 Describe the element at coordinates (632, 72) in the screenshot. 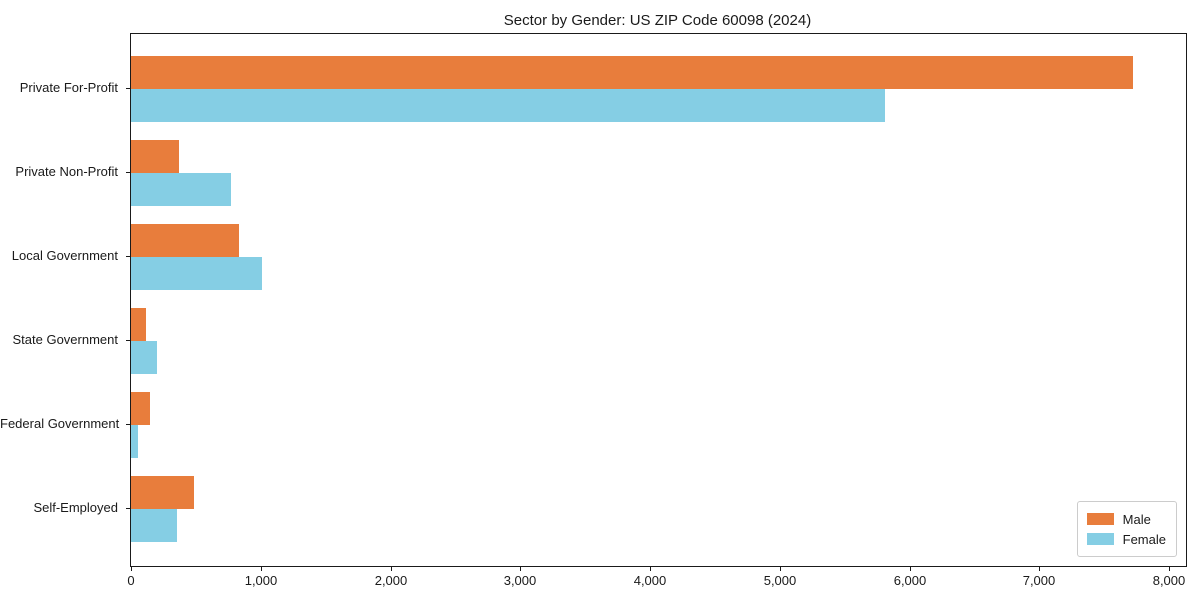

I see `bar-male-private-for-profit` at that location.